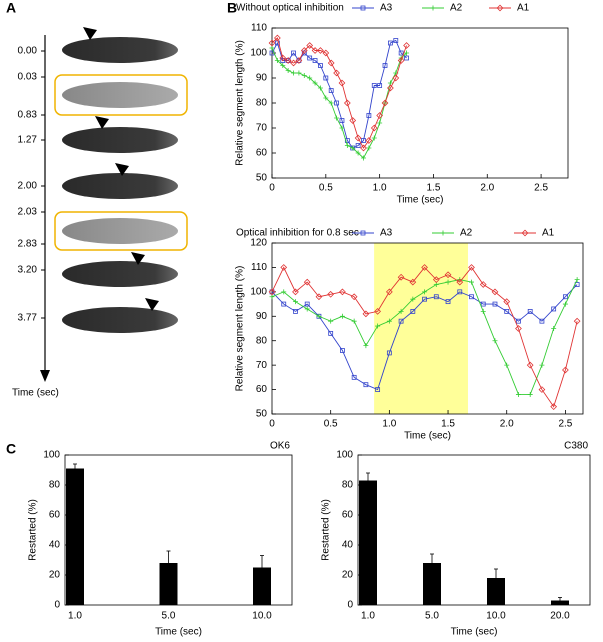  I want to click on legend-label: A1, so click(523, 8).